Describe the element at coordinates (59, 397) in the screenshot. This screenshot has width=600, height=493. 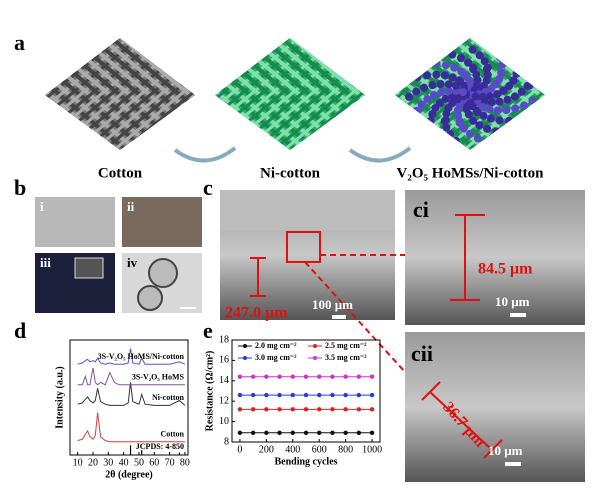
I see `y-axis-label: Intensity (a.u.)` at that location.